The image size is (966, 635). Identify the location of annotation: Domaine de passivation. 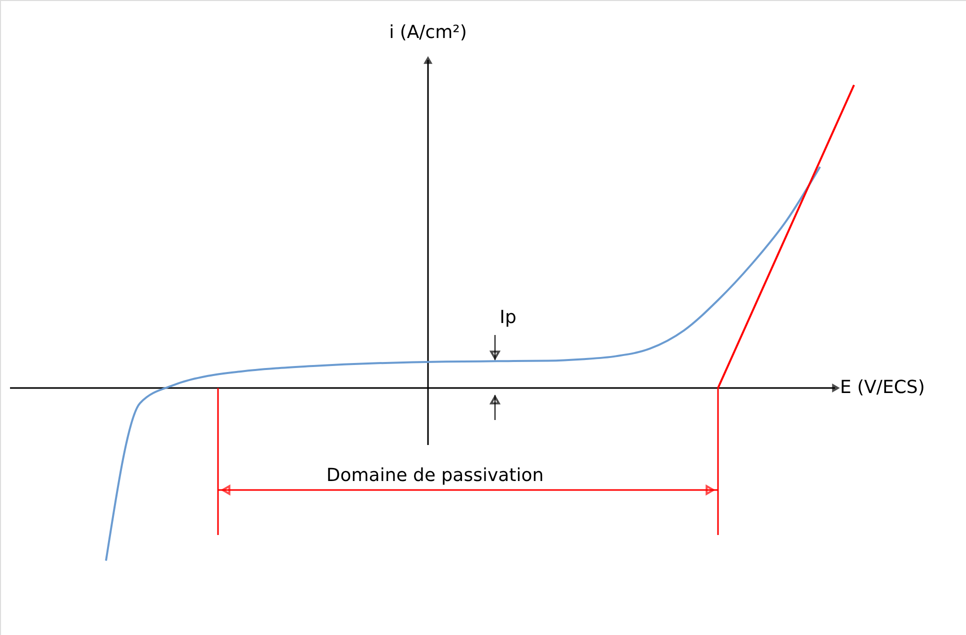
(435, 475).